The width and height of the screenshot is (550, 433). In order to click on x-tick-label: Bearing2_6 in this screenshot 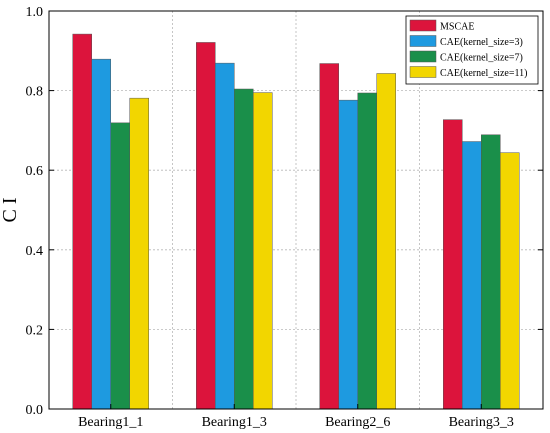, I will do `click(357, 422)`.